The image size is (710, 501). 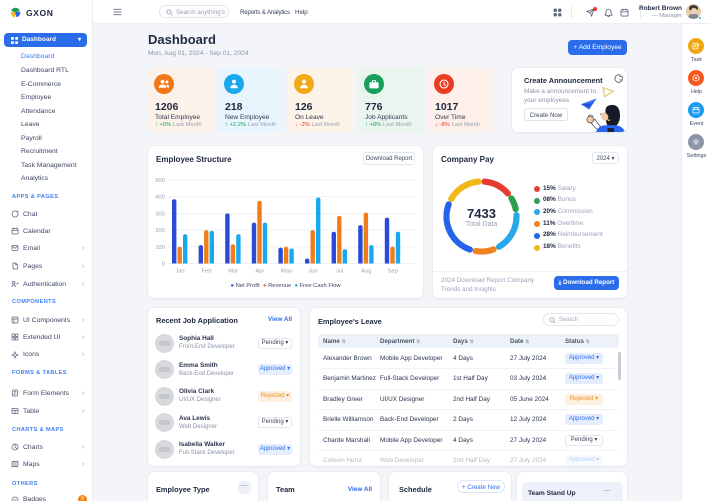 What do you see at coordinates (393, 272) in the screenshot?
I see `svg-text: Sep` at bounding box center [393, 272].